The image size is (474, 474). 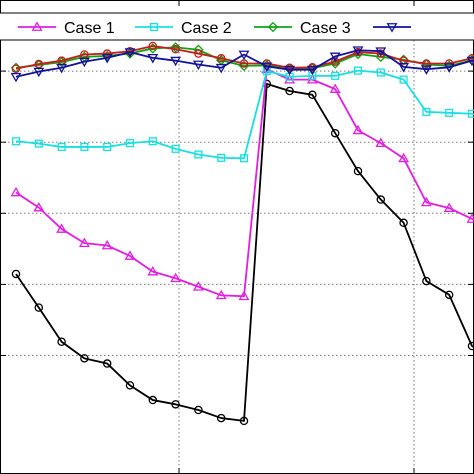 I want to click on legend-item-2: Case 2, so click(x=183, y=28).